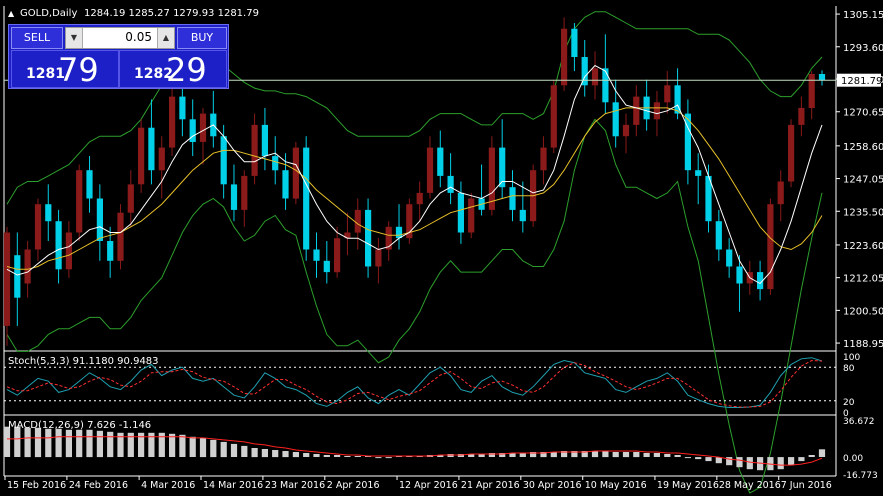 The image size is (883, 496). What do you see at coordinates (165, 38) in the screenshot?
I see `lot-increase-icon: ▲` at bounding box center [165, 38].